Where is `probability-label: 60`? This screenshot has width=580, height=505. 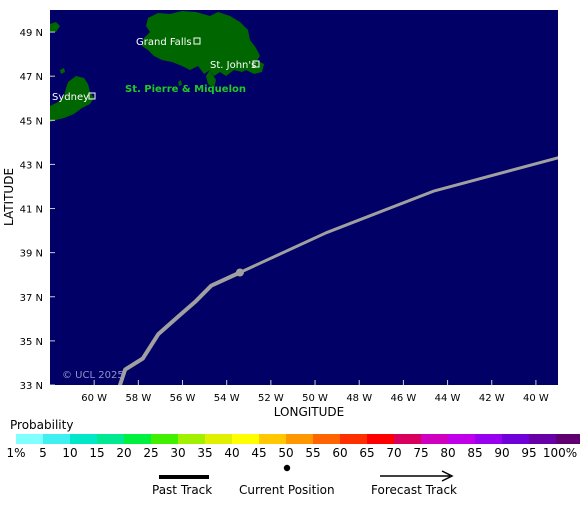 probability-label: 60 is located at coordinates (340, 453).